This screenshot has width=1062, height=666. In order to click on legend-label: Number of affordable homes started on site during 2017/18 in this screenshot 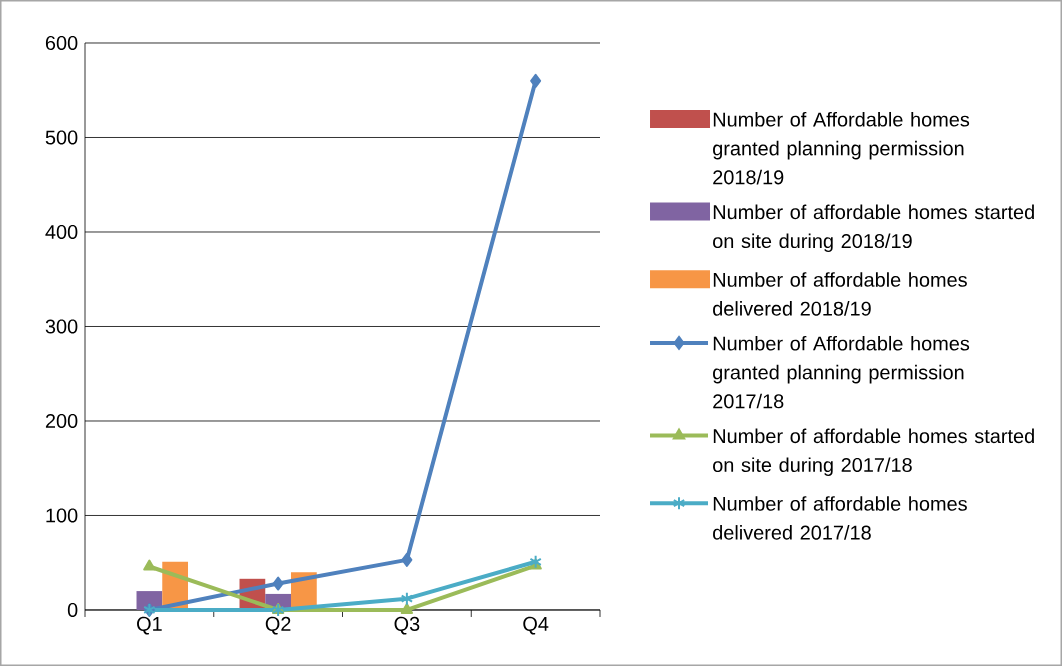, I will do `click(873, 452)`.